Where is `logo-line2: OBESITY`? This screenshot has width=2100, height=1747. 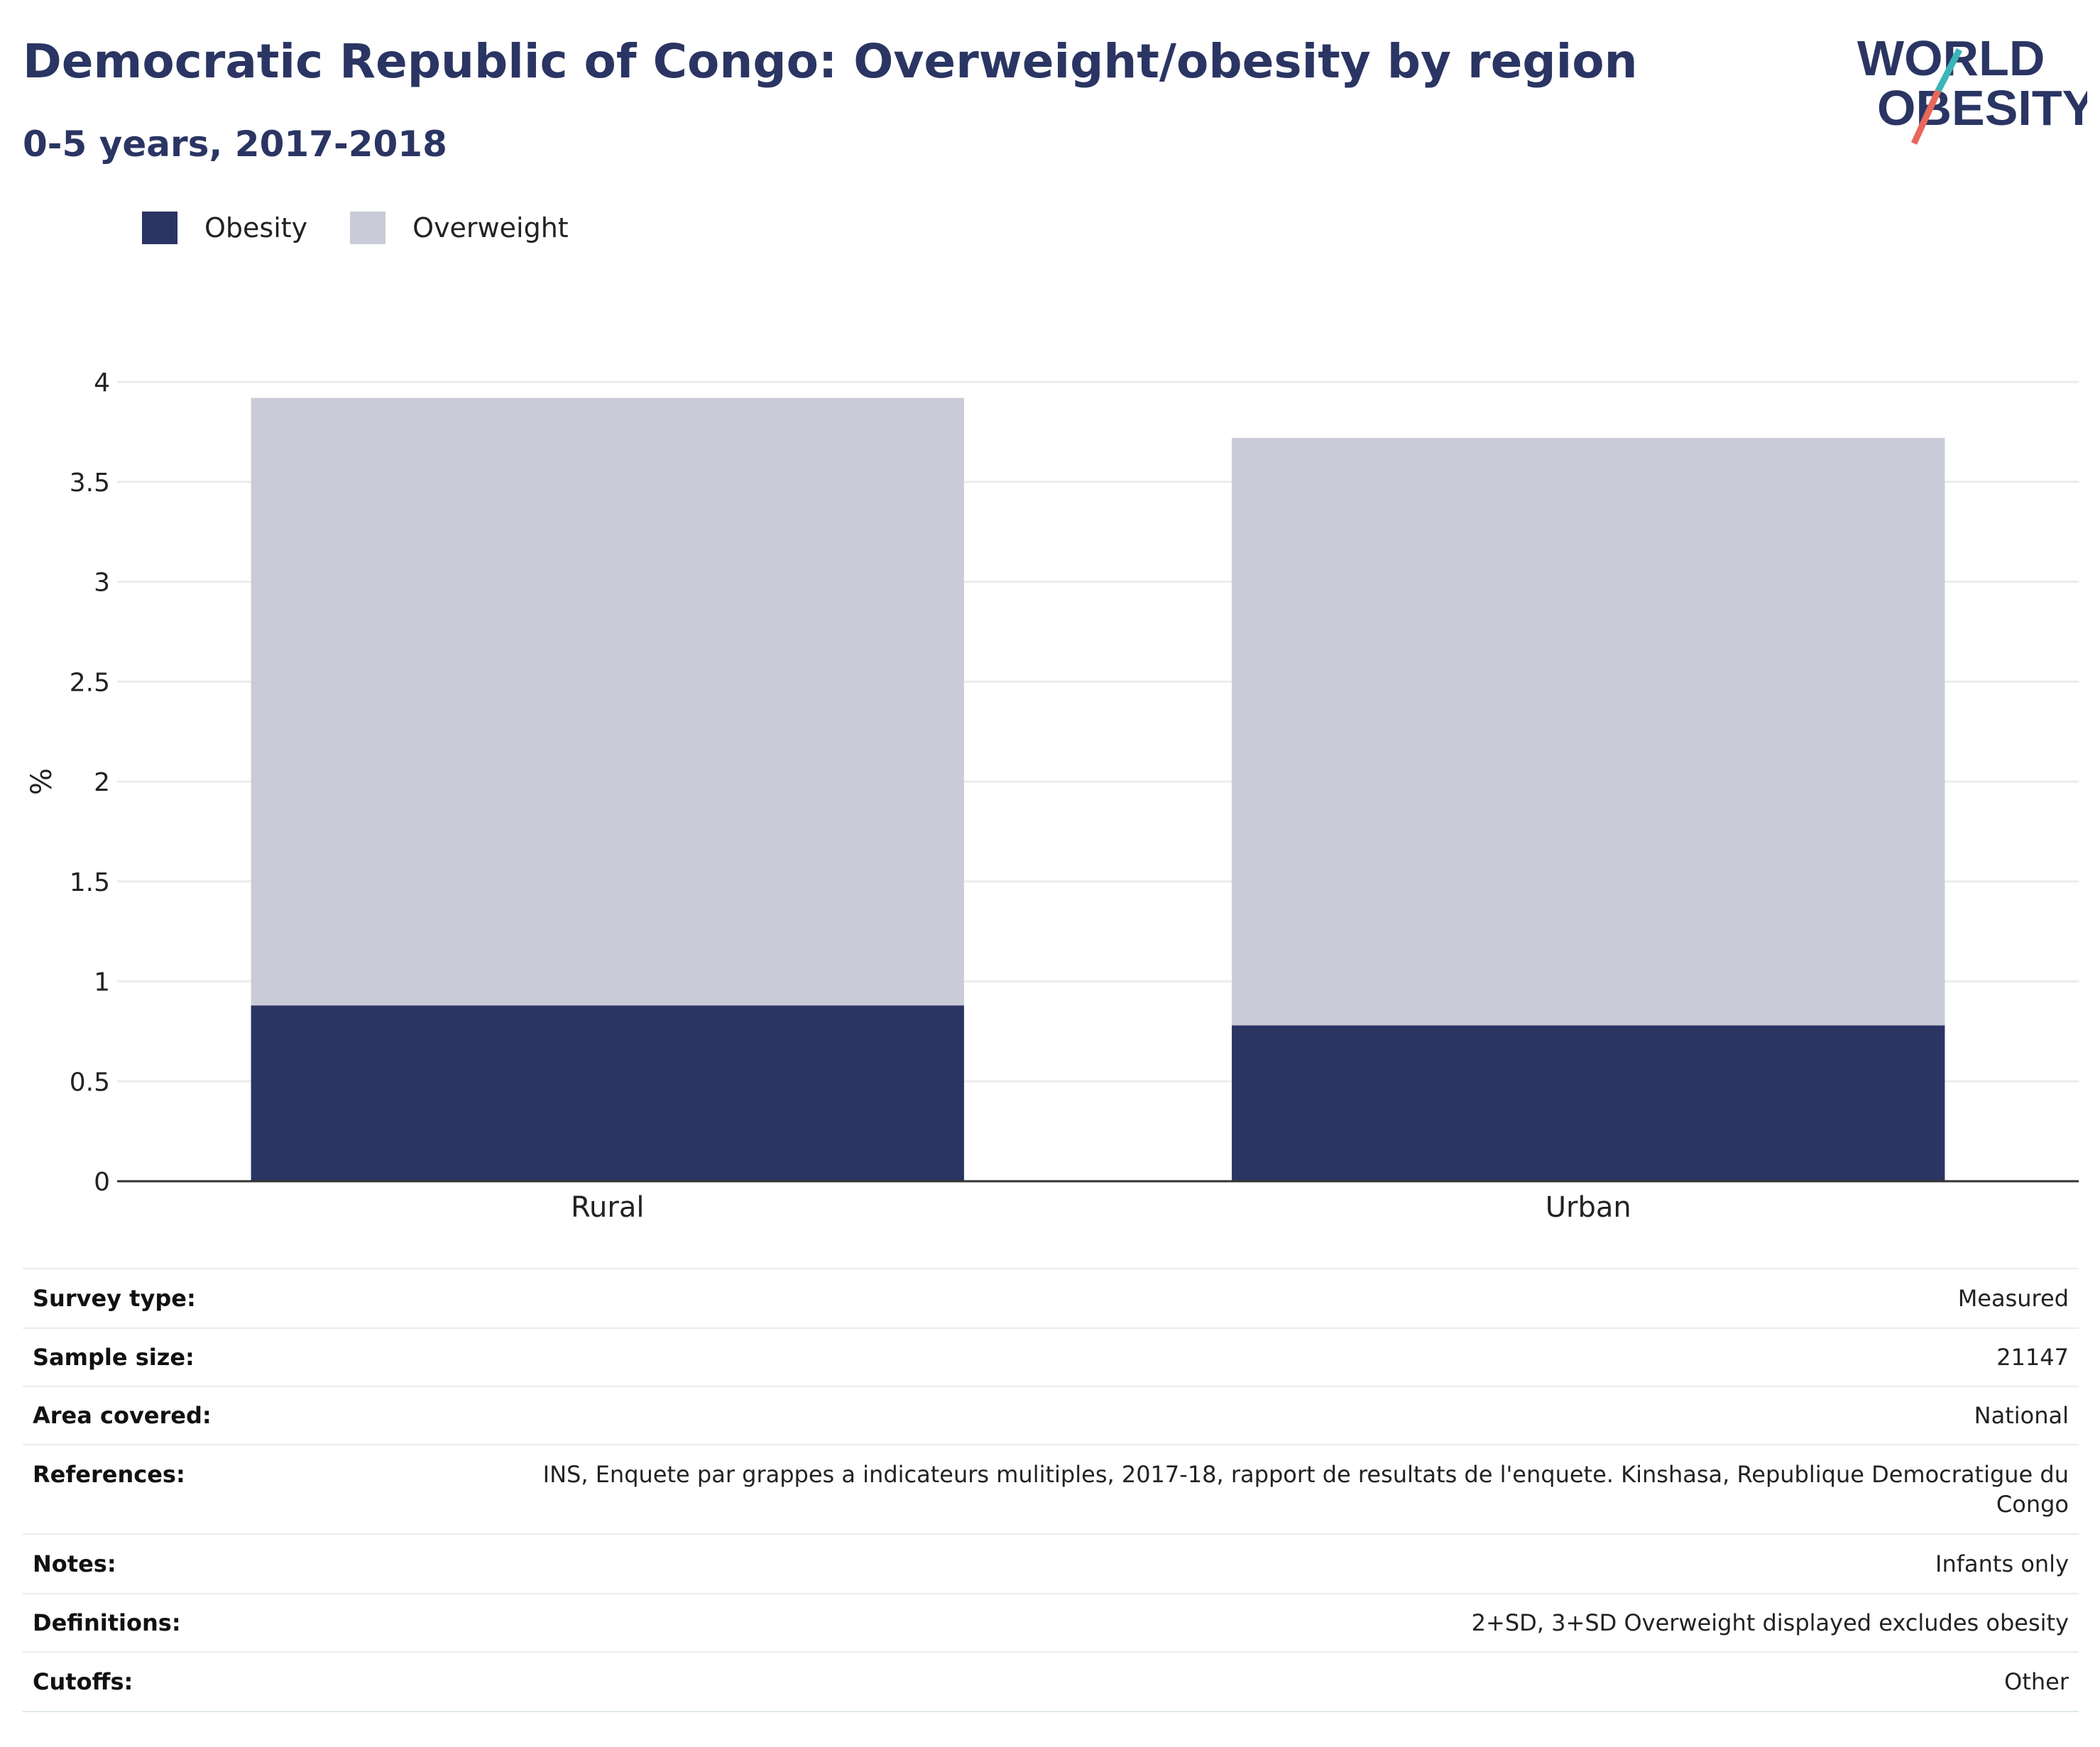
logo-line2: OBESITY is located at coordinates (1982, 108).